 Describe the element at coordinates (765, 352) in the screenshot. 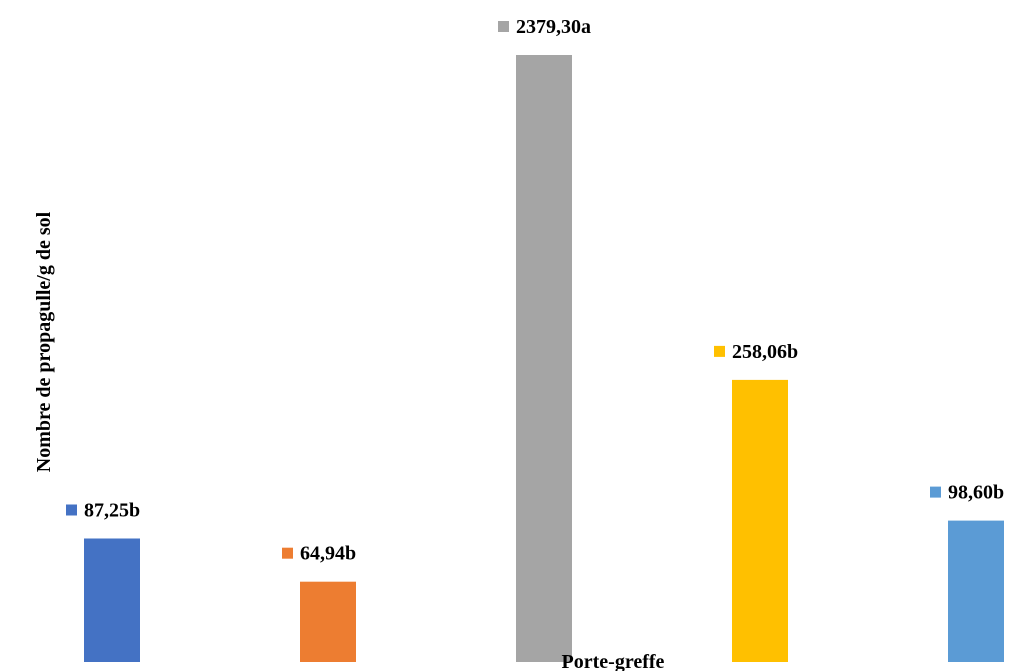

I see `data-label-4: 258,06b` at that location.